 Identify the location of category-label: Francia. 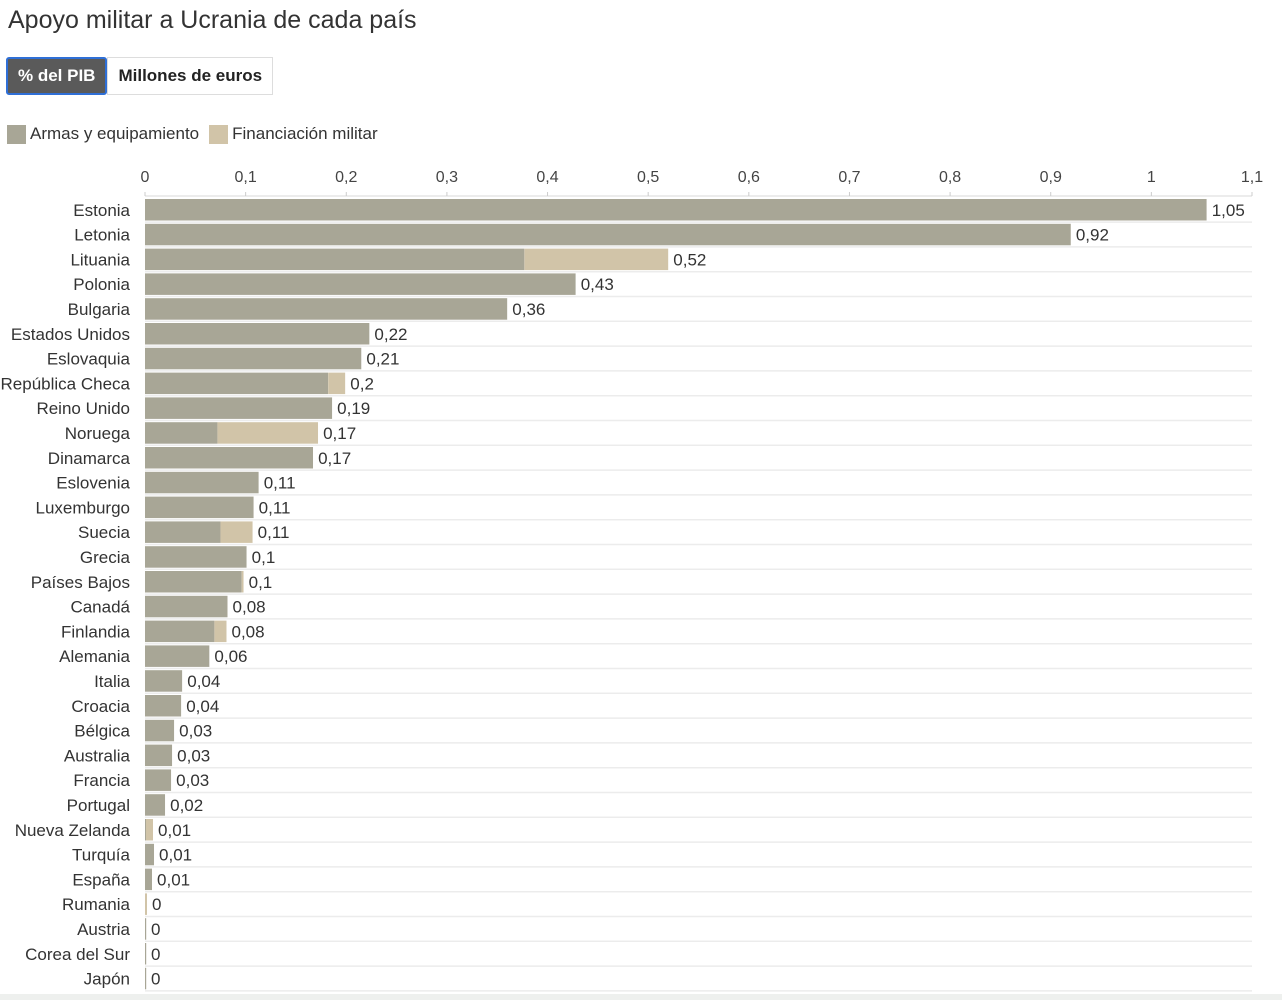
(101, 780).